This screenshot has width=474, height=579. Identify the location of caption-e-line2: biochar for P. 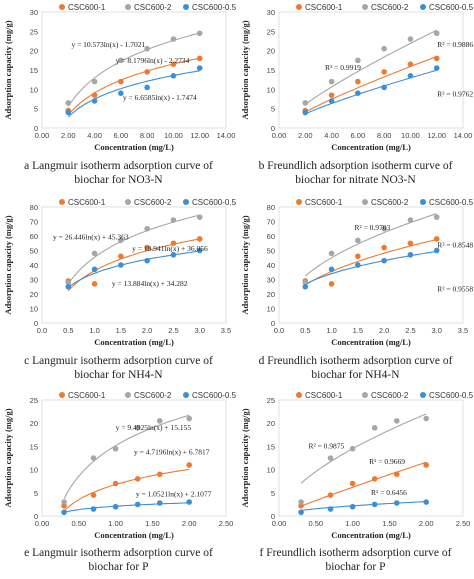
(118, 567).